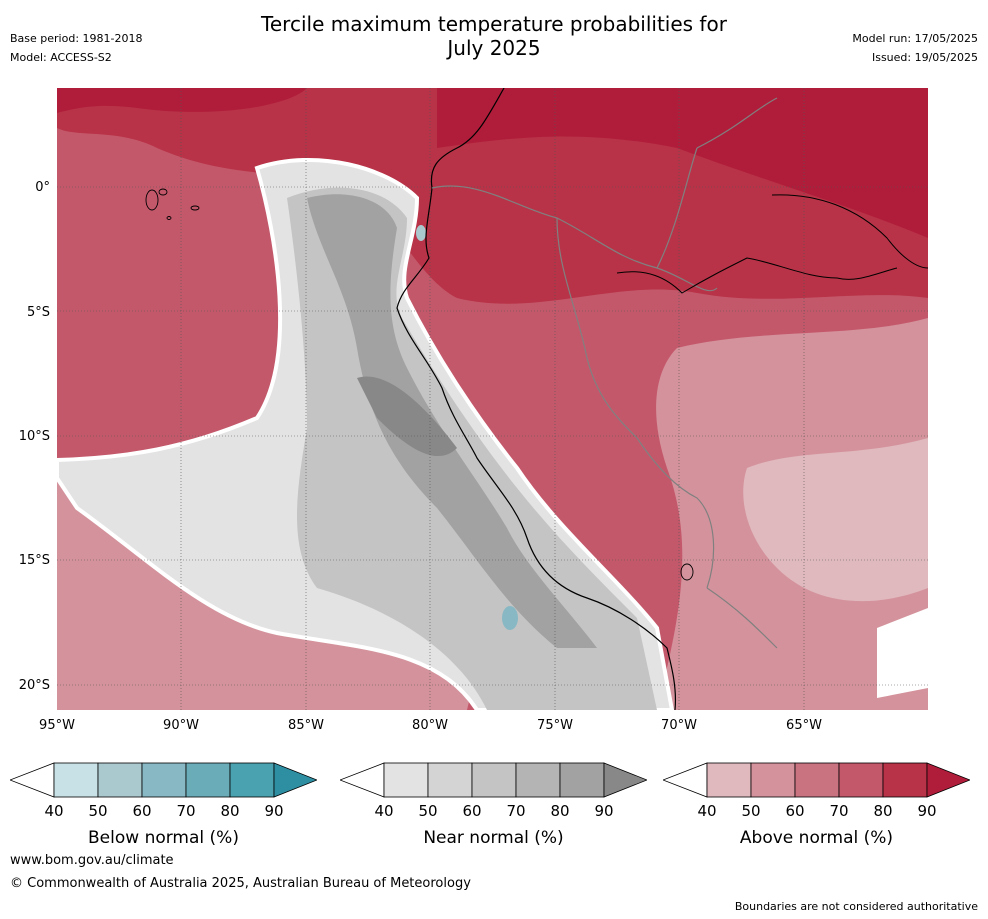 The width and height of the screenshot is (988, 919). Describe the element at coordinates (34, 560) in the screenshot. I see `lat-label-15s: 15°S` at that location.